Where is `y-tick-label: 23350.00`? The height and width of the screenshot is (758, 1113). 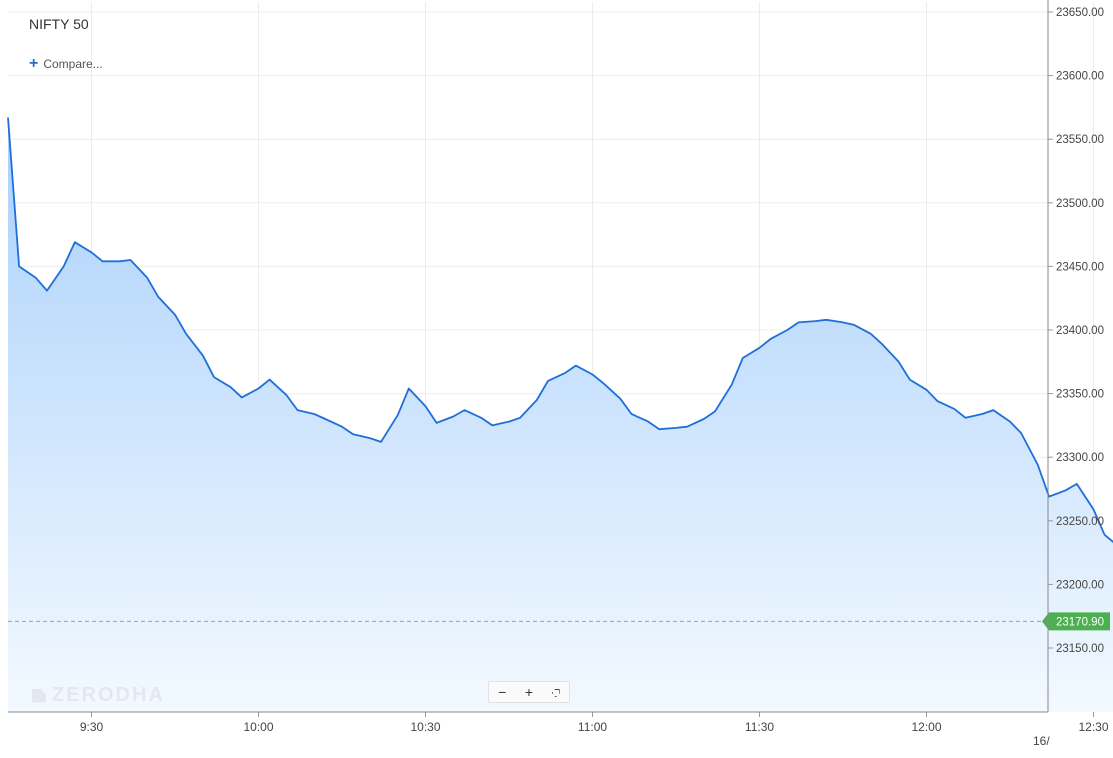
y-tick-label: 23350.00 is located at coordinates (1080, 395).